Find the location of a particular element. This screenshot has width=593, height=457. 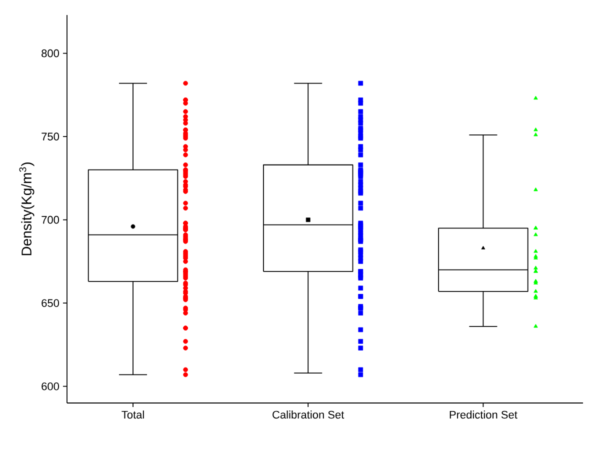

x-tick-label: Total is located at coordinates (133, 414).